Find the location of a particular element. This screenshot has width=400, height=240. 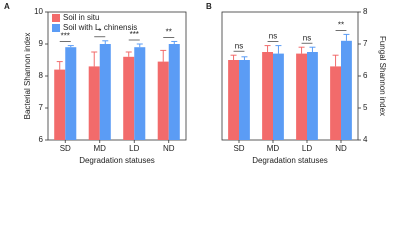

panel-label: B is located at coordinates (209, 6).